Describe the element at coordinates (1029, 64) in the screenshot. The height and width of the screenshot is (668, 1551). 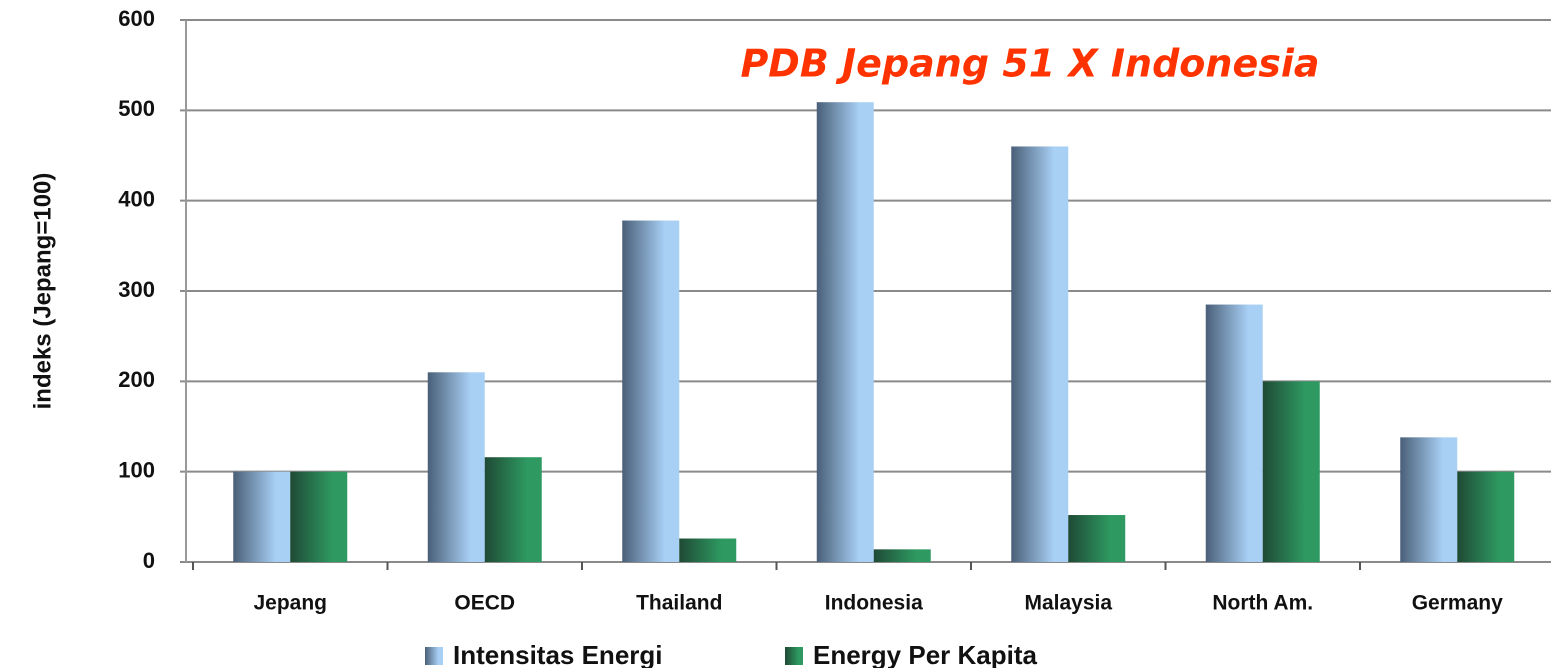
I see `annotation: PDB Jepang 51 X Indonesia` at that location.